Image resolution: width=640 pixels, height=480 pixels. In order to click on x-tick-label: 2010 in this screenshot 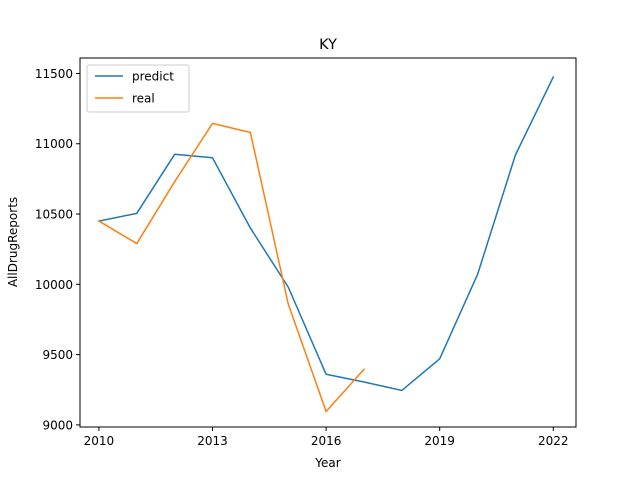, I will do `click(99, 441)`.